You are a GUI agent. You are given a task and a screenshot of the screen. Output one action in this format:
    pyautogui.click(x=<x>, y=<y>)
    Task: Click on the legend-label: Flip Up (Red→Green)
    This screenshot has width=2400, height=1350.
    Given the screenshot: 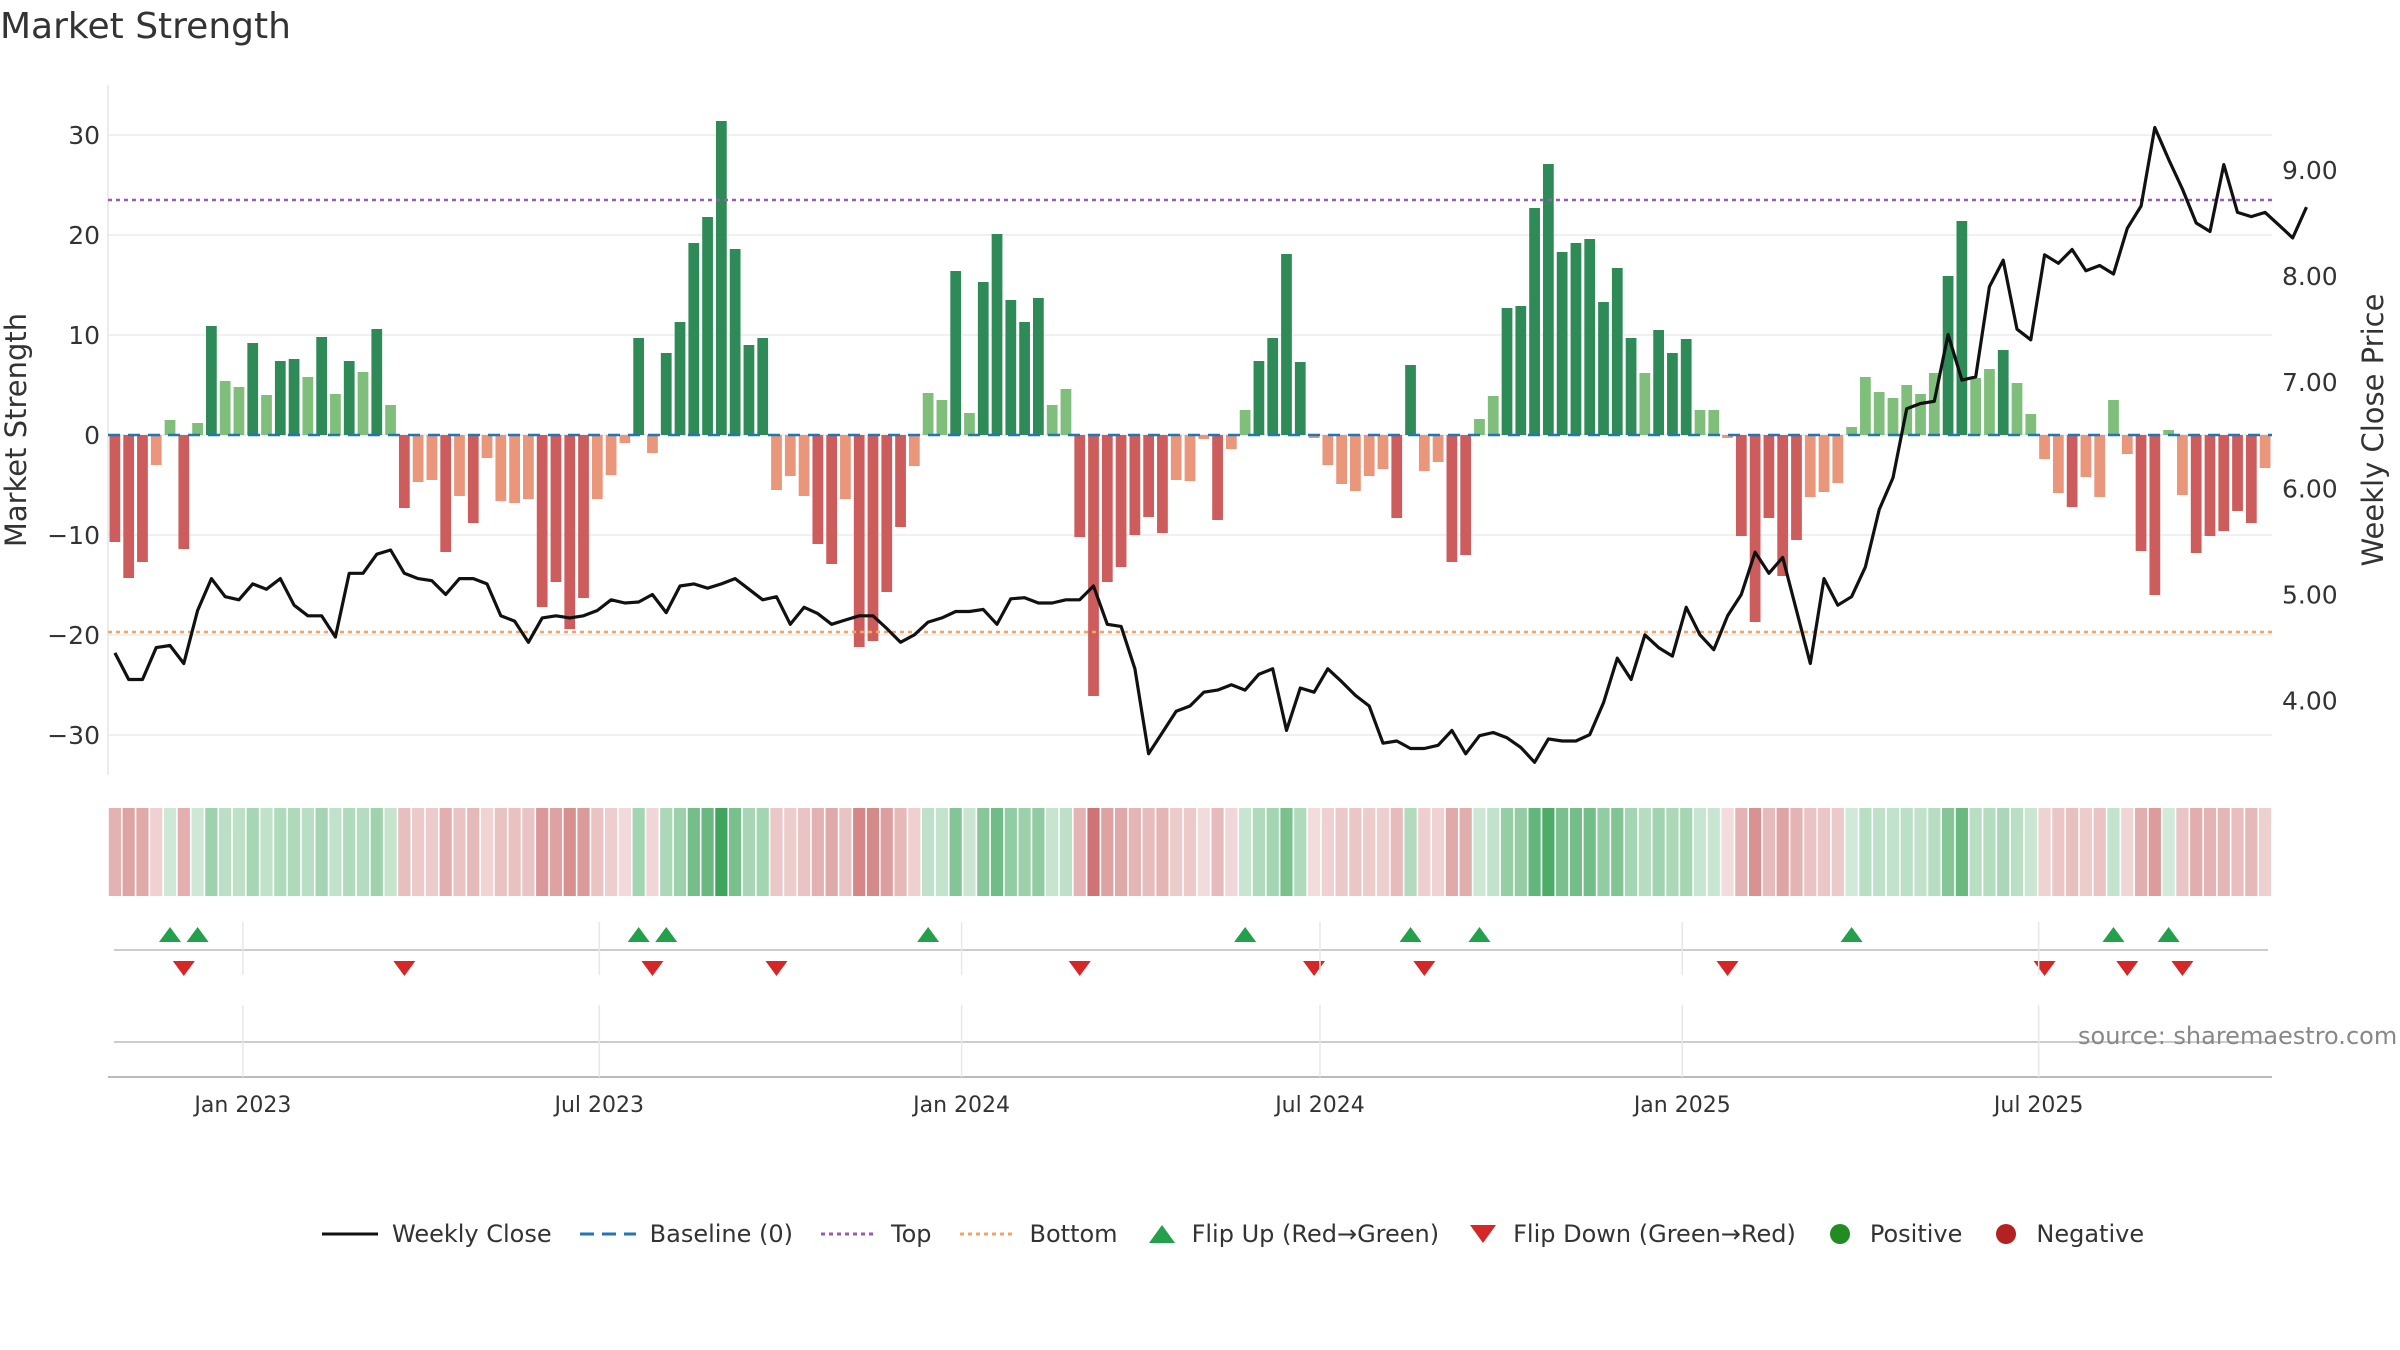 What is the action you would take?
    pyautogui.click(x=1315, y=1234)
    